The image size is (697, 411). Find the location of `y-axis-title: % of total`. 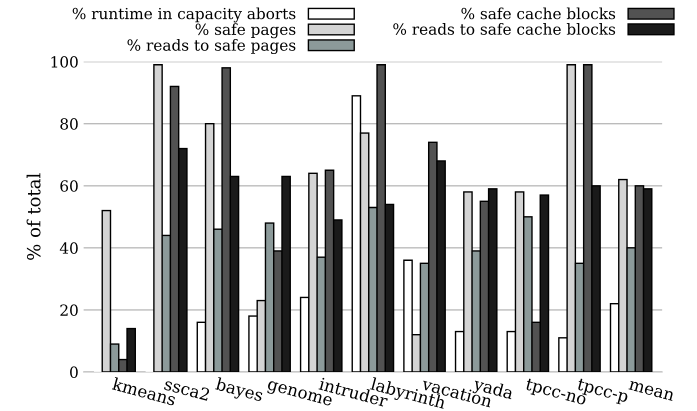

y-axis-title: % of total is located at coordinates (33, 216).